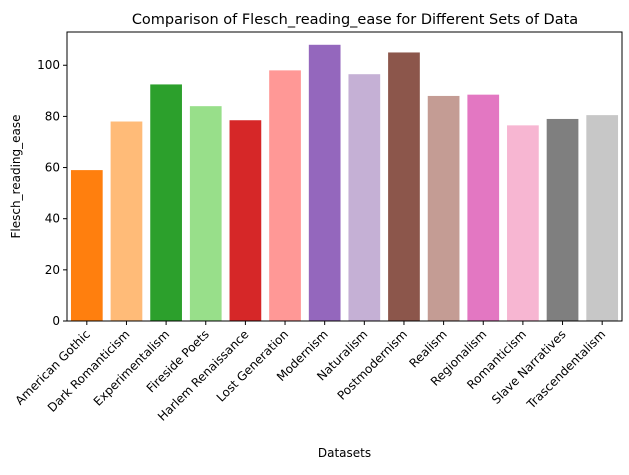 Image resolution: width=629 pixels, height=475 pixels. I want to click on x-axis-label: Datasets, so click(344, 453).